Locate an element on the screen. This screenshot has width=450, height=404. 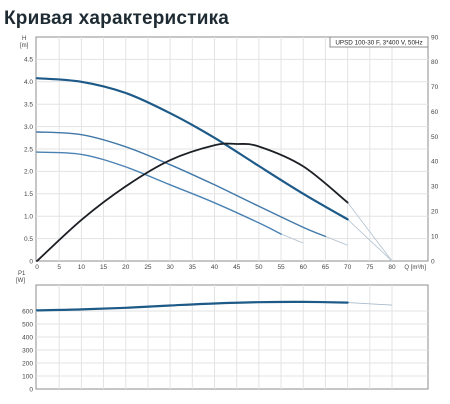
x-tick-label: 40 is located at coordinates (215, 267).